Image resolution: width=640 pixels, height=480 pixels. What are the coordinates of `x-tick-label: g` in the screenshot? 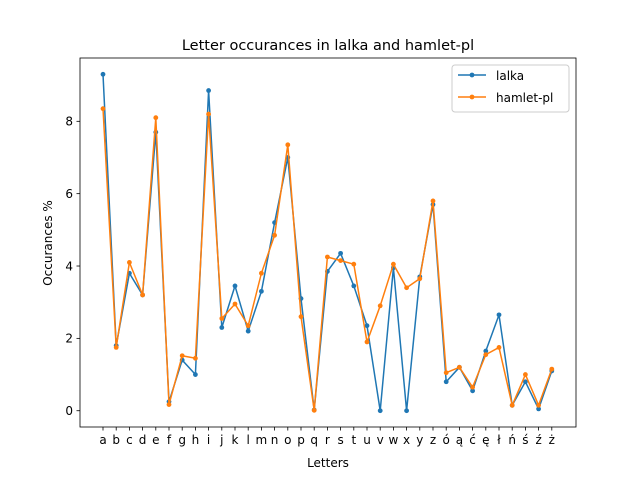 It's located at (182, 440).